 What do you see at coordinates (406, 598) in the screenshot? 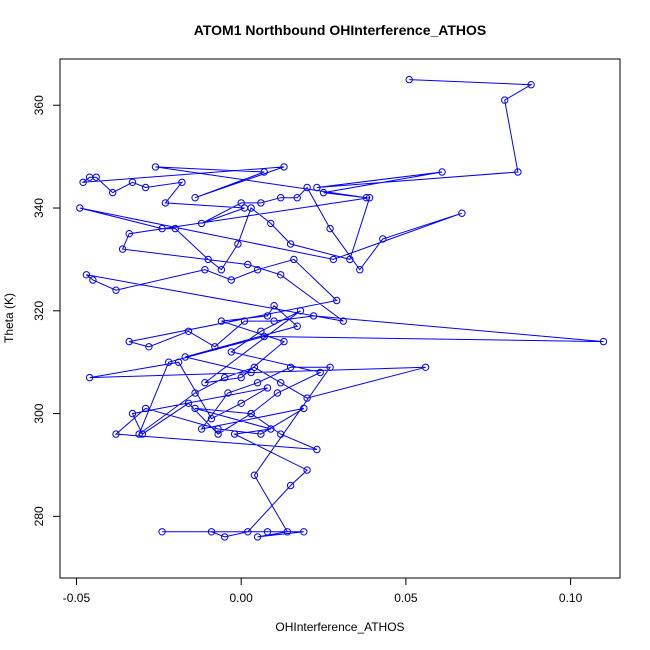
I see `x-tick-label: 0.05` at bounding box center [406, 598].